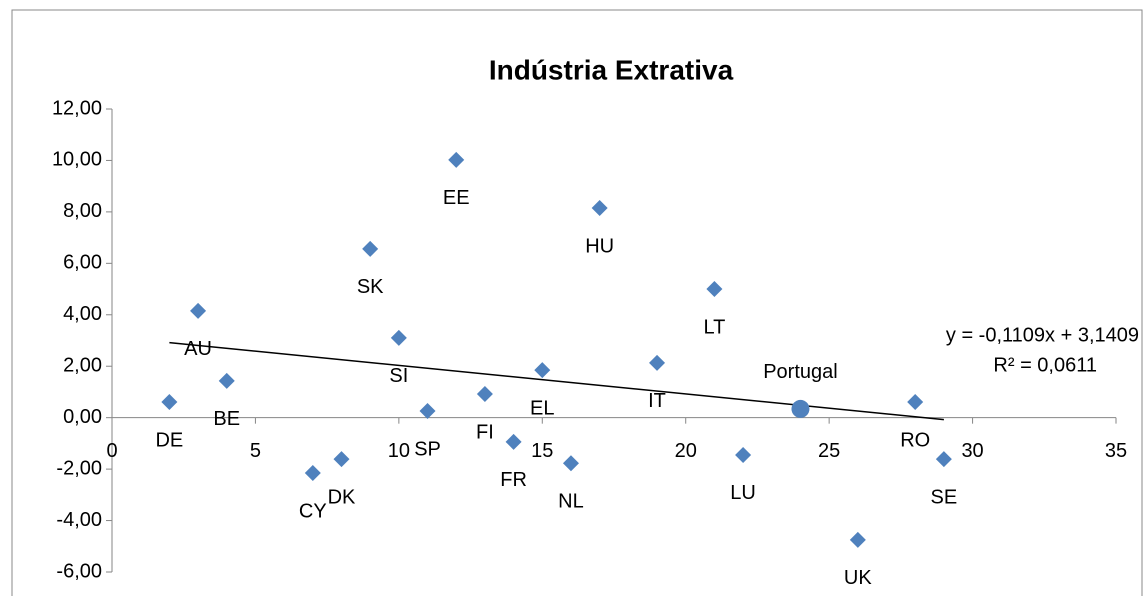 Image resolution: width=1147 pixels, height=596 pixels. What do you see at coordinates (972, 451) in the screenshot?
I see `x-tick-label: 30` at bounding box center [972, 451].